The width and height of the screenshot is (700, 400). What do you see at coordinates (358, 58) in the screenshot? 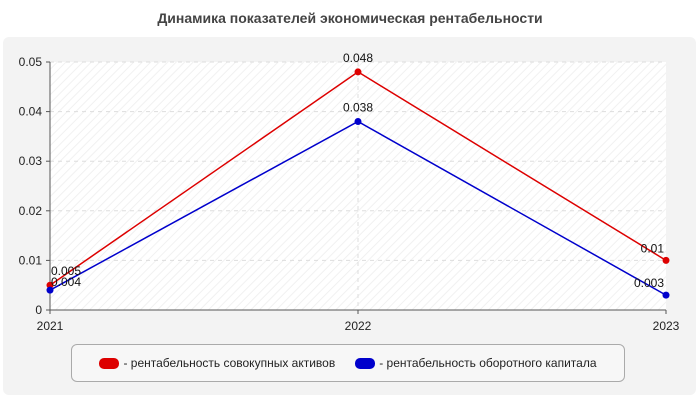
I see `data-label: 0.048` at bounding box center [358, 58].